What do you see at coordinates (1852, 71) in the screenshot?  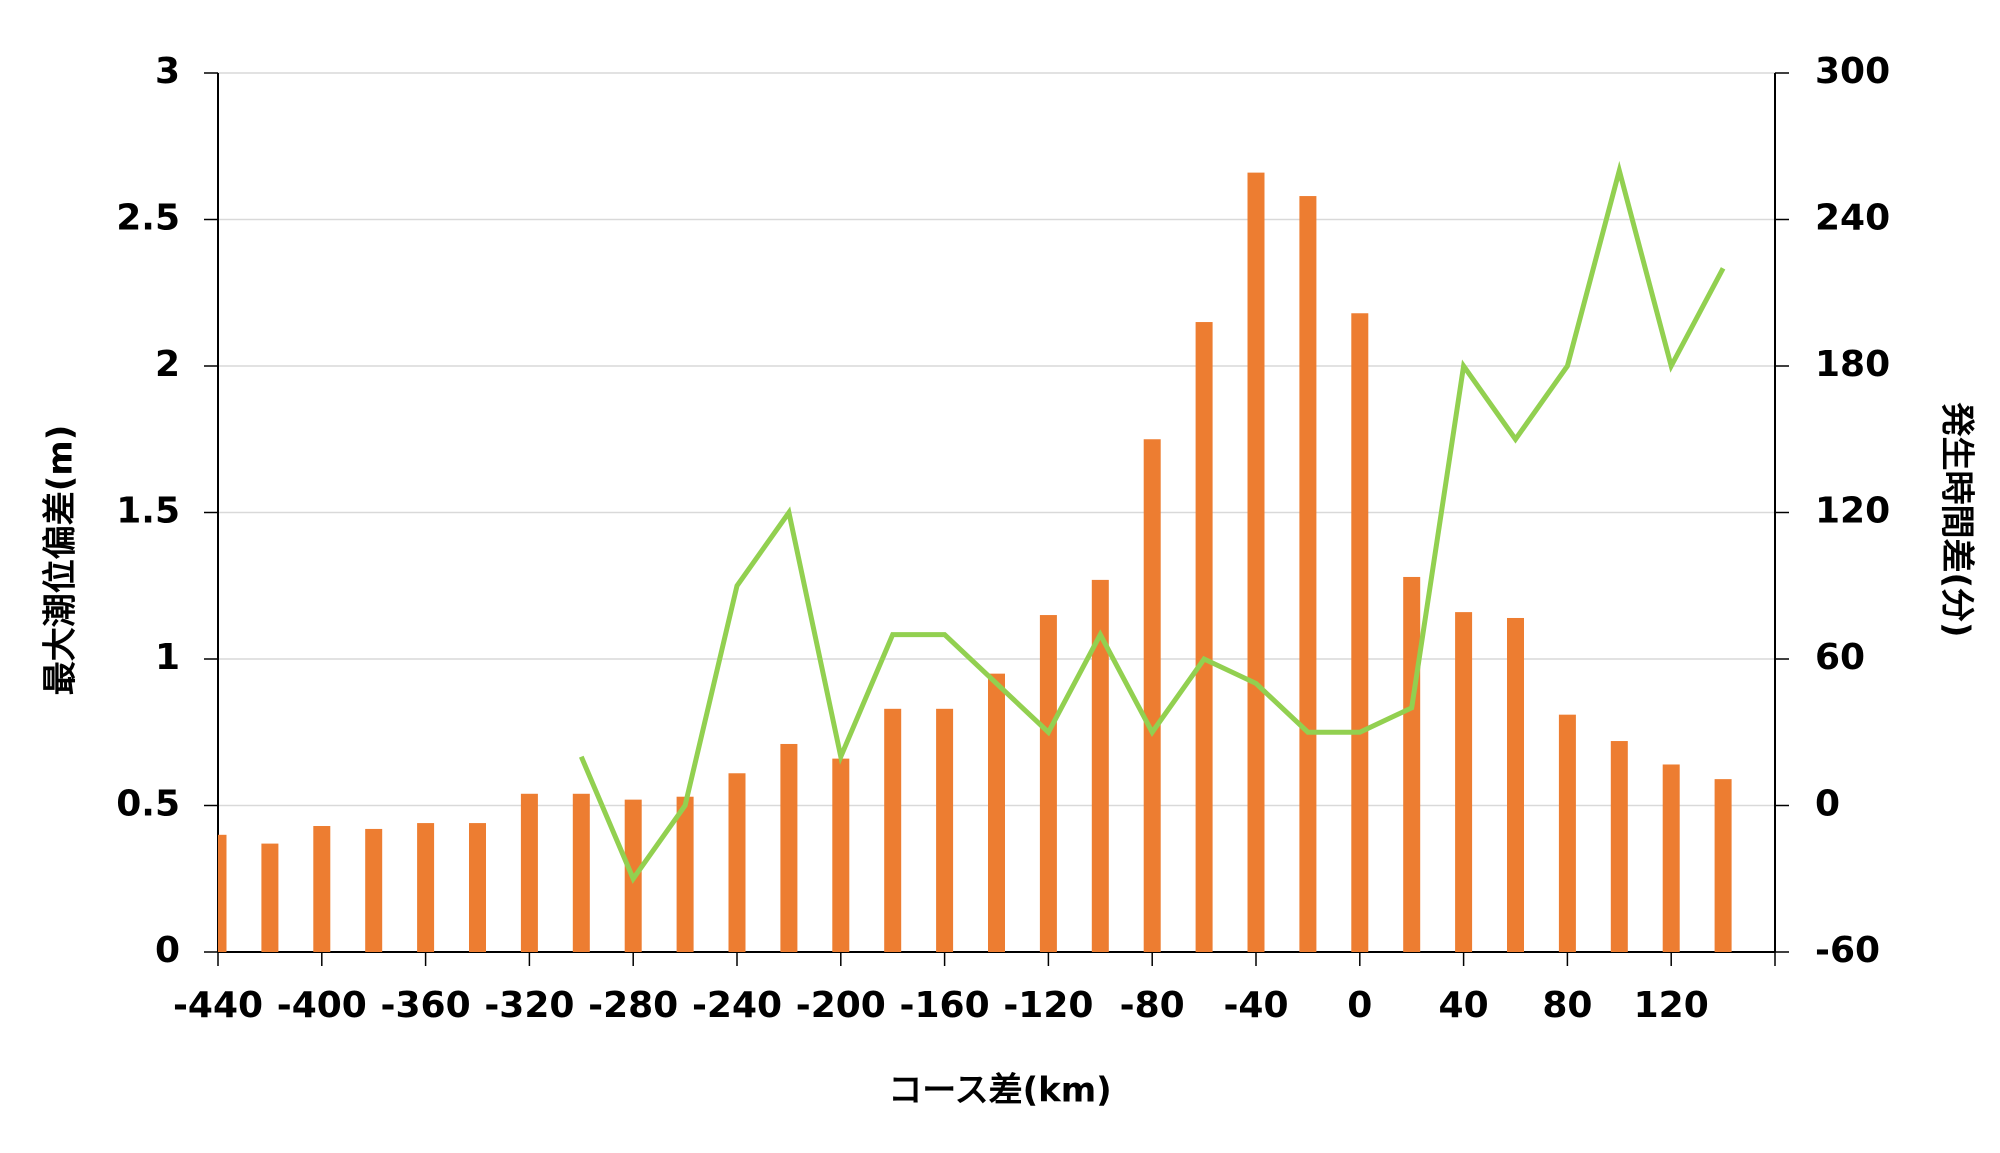 I see `y2-tick-label: 300` at bounding box center [1852, 71].